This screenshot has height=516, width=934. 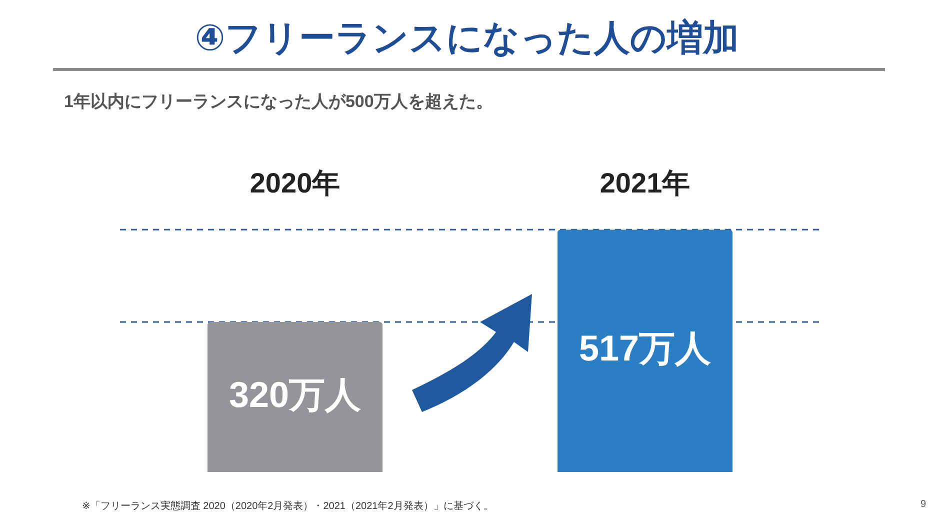 I want to click on text: ※「フリーランス実態調査 2020（2020年2月発表）・2021（2021年2月発表）」に基づく。, so click(x=288, y=506).